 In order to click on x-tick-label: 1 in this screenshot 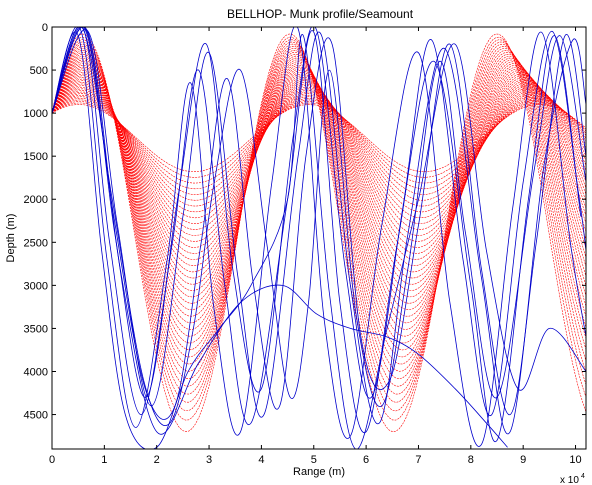, I will do `click(104, 460)`.